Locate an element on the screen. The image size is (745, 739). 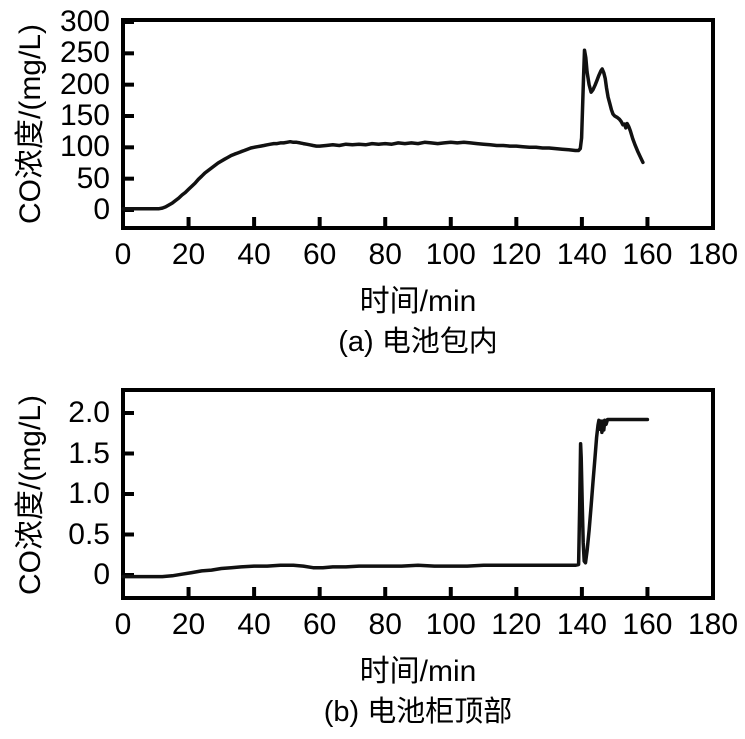
subplot-caption-b: (b) 电池柜顶部 is located at coordinates (418, 712).